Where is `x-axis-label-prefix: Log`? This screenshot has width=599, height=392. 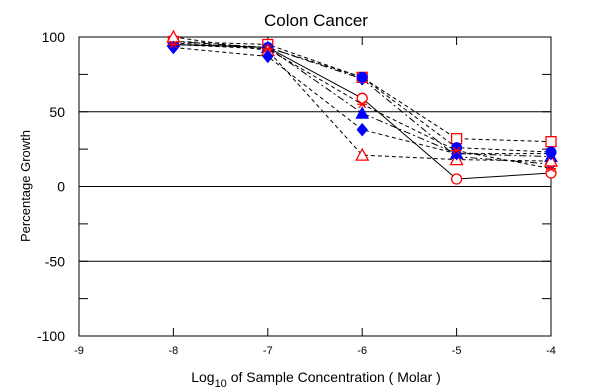 x-axis-label-prefix: Log is located at coordinates (202, 377).